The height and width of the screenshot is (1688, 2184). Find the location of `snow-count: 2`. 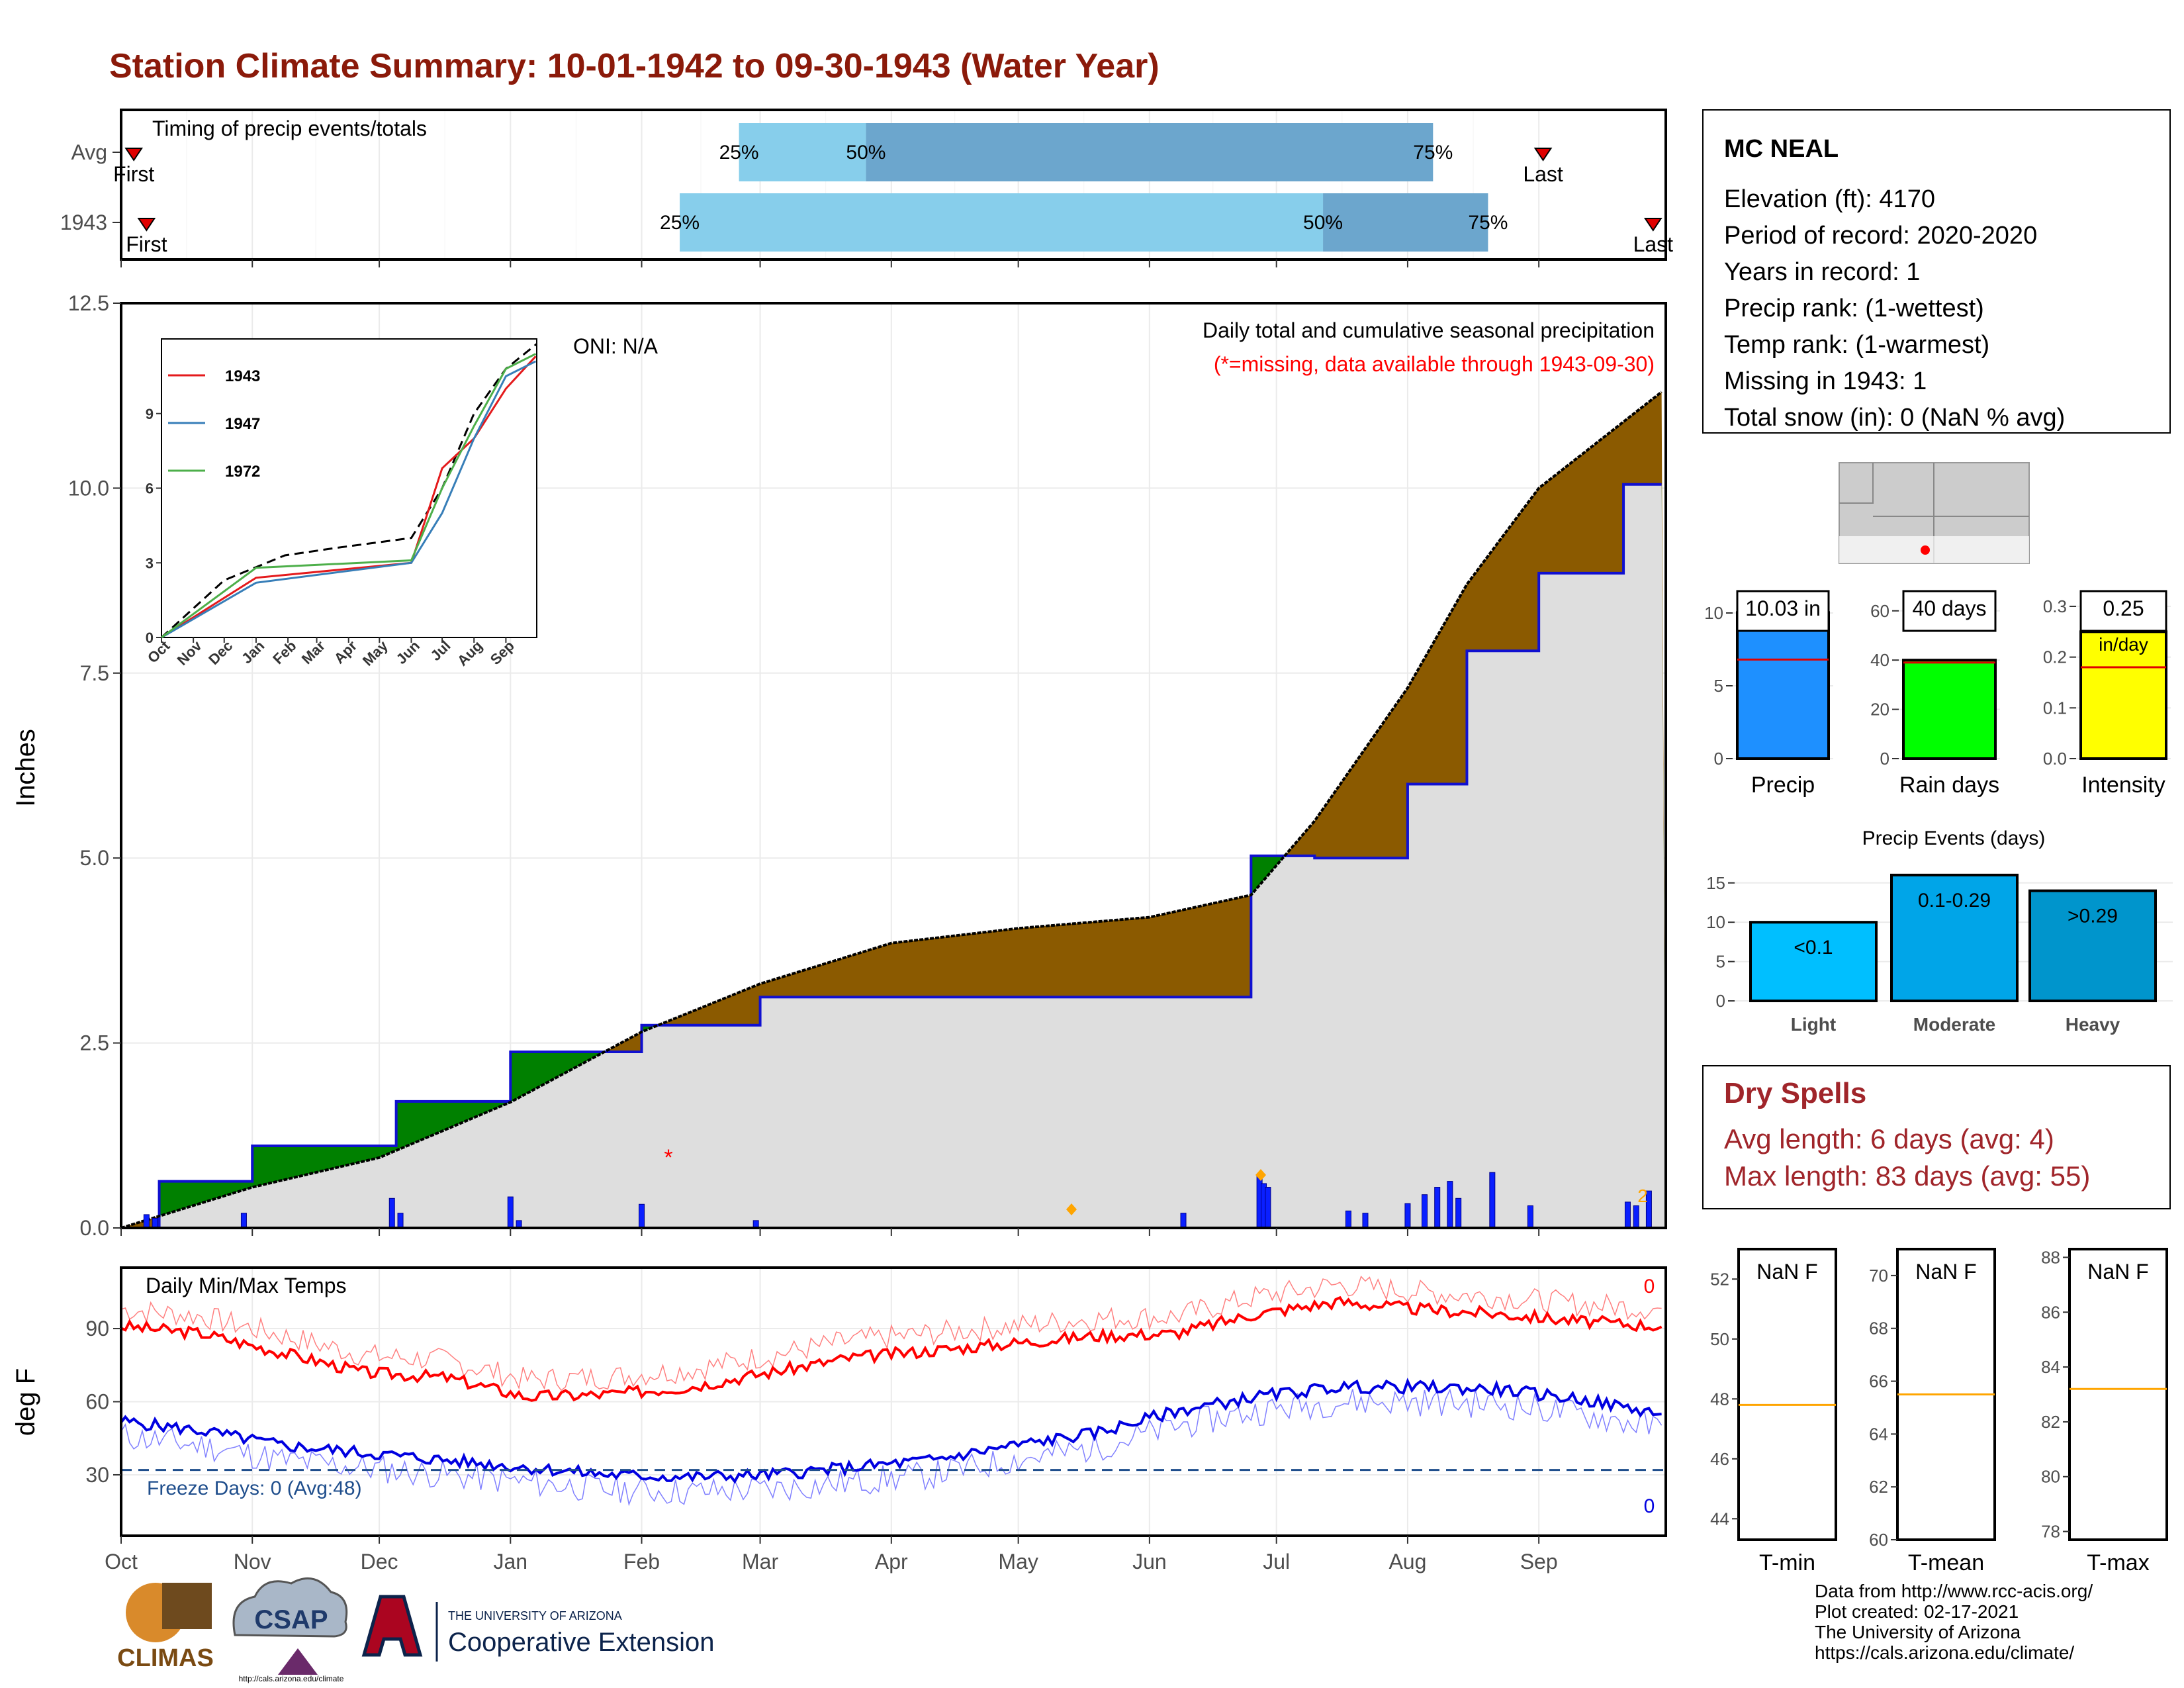

snow-count: 2 is located at coordinates (1642, 1196).